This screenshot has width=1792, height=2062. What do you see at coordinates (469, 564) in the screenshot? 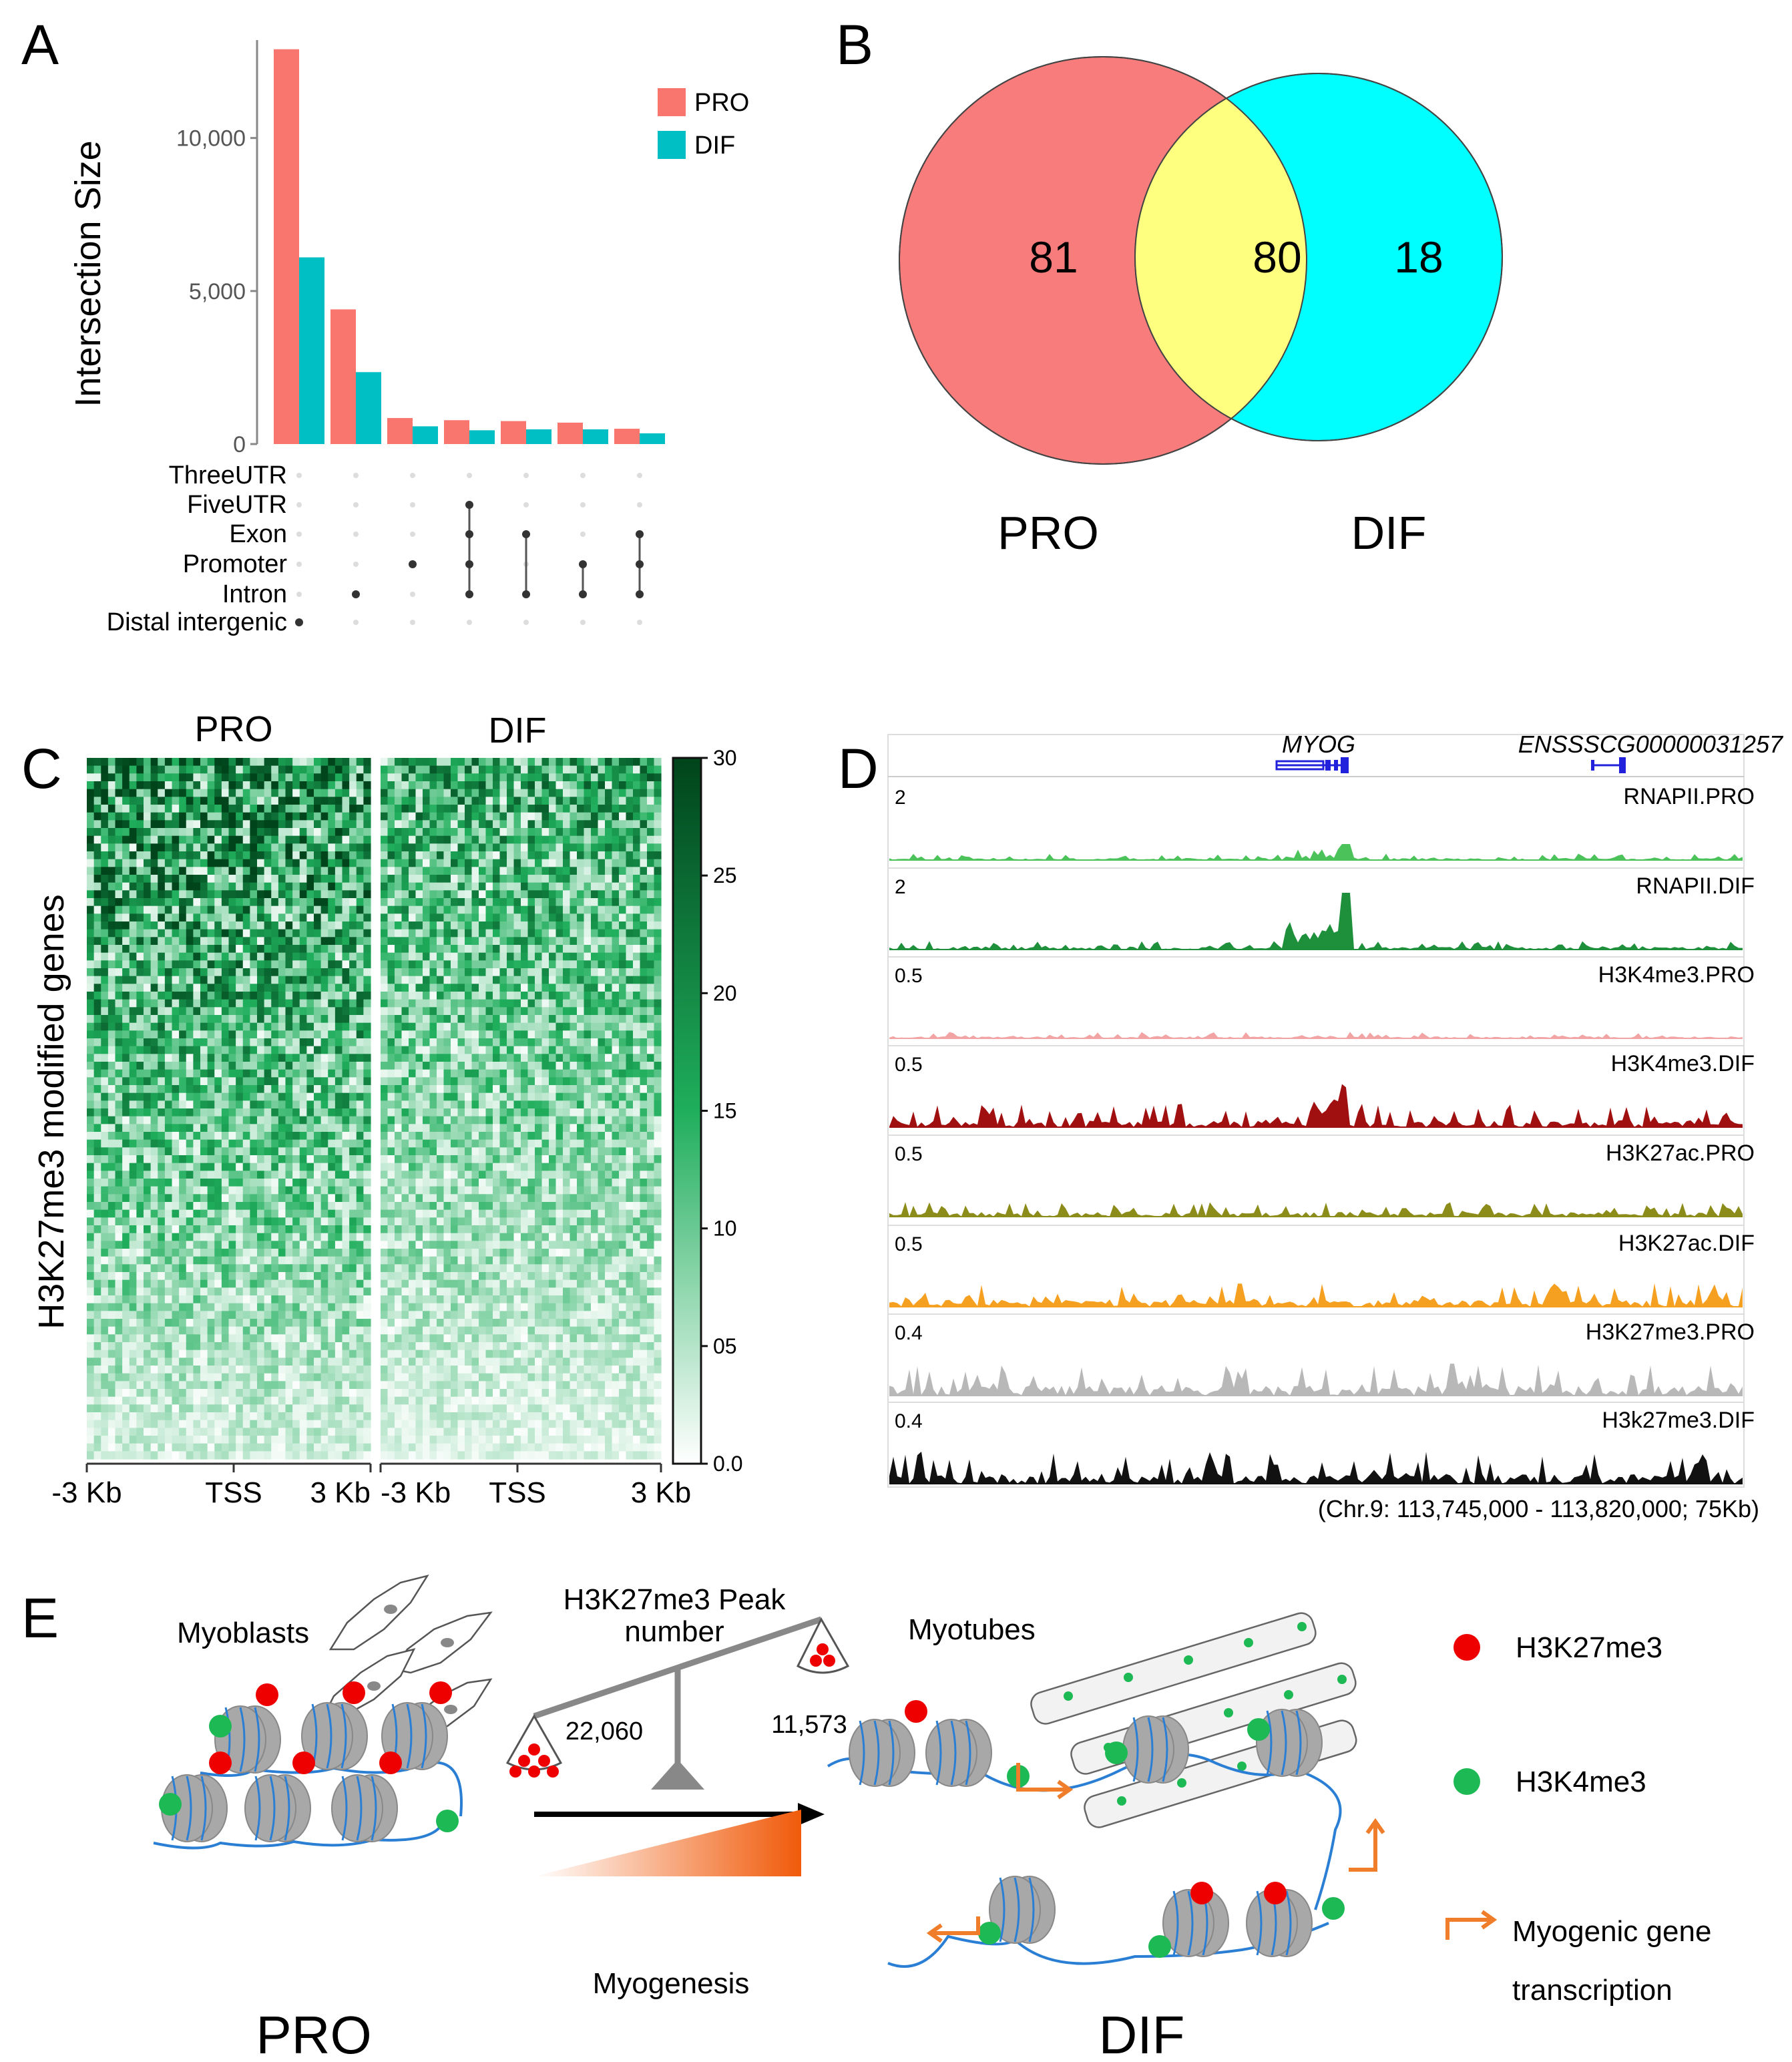
I see `matrix-dot-filled` at bounding box center [469, 564].